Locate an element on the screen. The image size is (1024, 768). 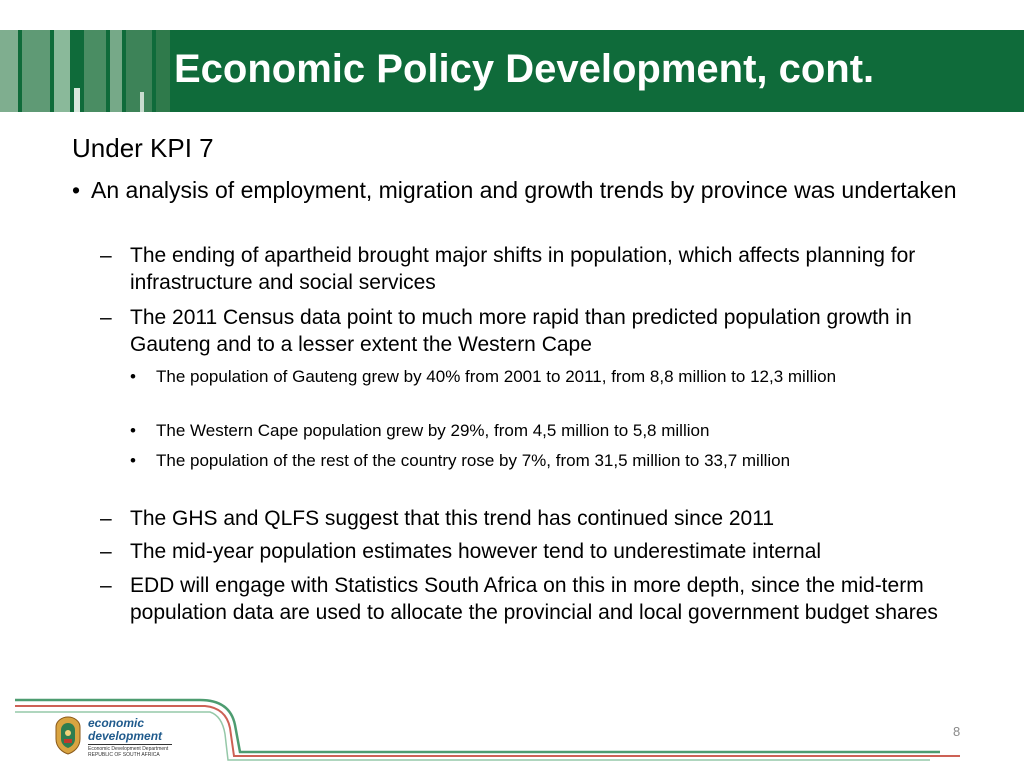
logo-subtitle-line2: REPUBLIC OF SOUTH AFRICA is located at coordinates (124, 755).